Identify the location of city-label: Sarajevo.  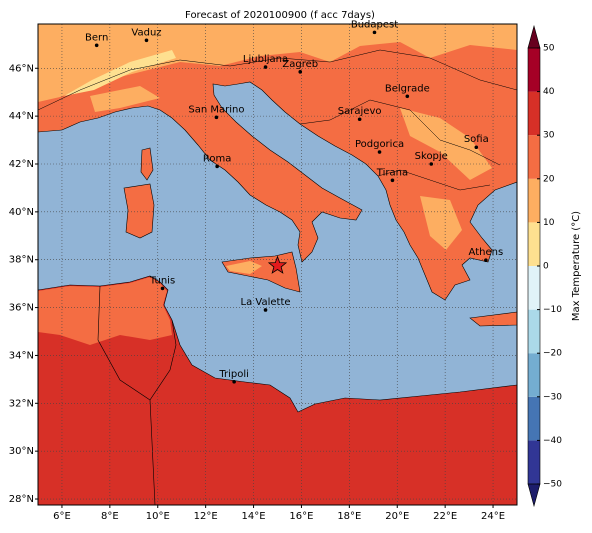
(360, 111).